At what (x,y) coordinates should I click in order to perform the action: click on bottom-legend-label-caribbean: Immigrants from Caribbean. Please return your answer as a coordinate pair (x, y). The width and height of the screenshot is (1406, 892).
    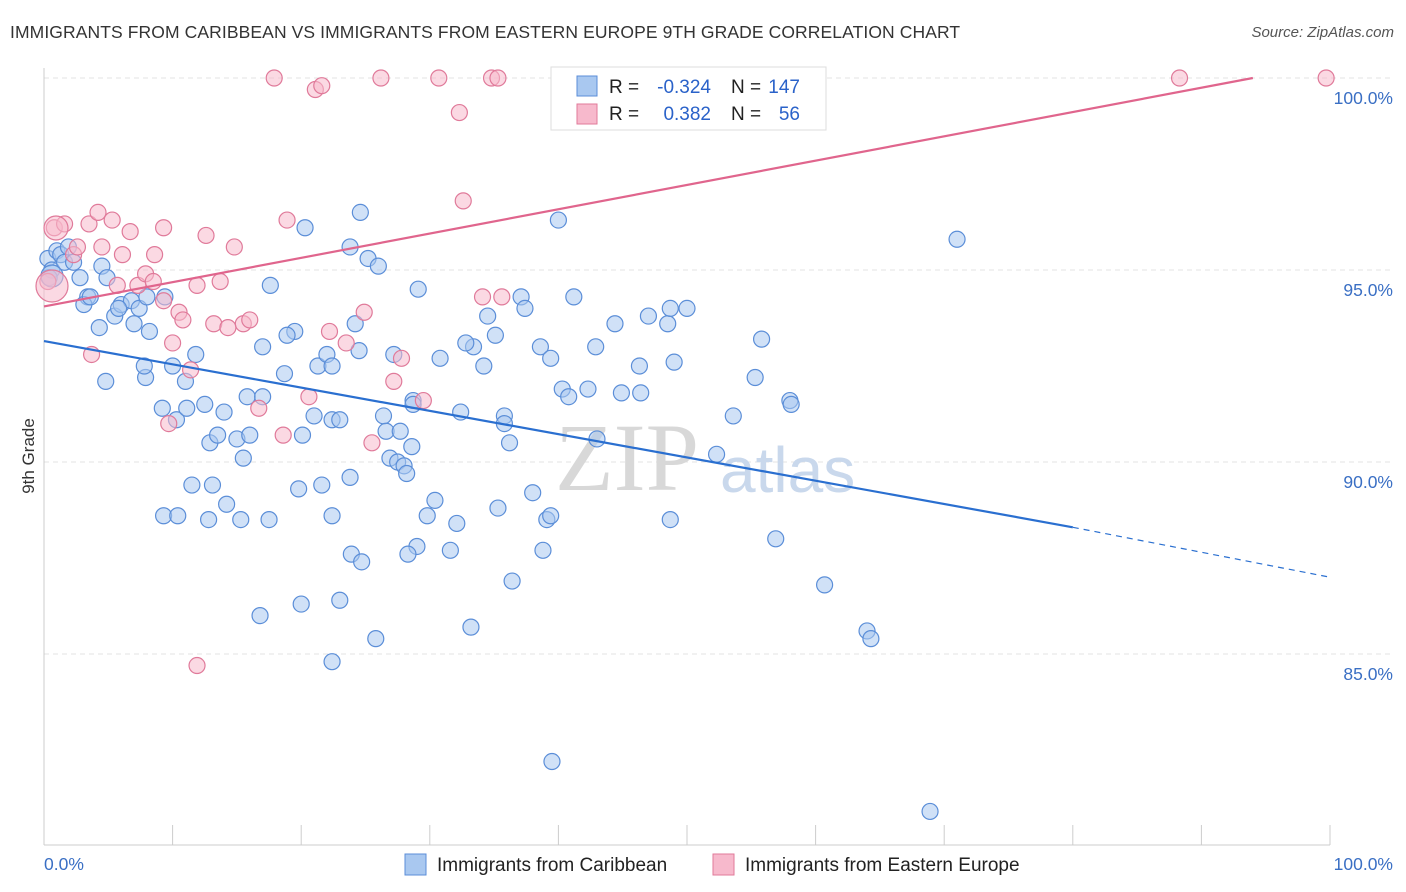
    Looking at the image, I should click on (552, 865).